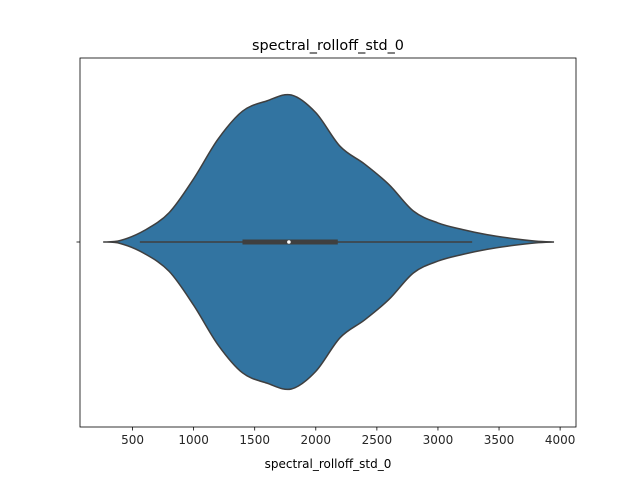  Describe the element at coordinates (438, 440) in the screenshot. I see `x-tick-label: 3000` at that location.